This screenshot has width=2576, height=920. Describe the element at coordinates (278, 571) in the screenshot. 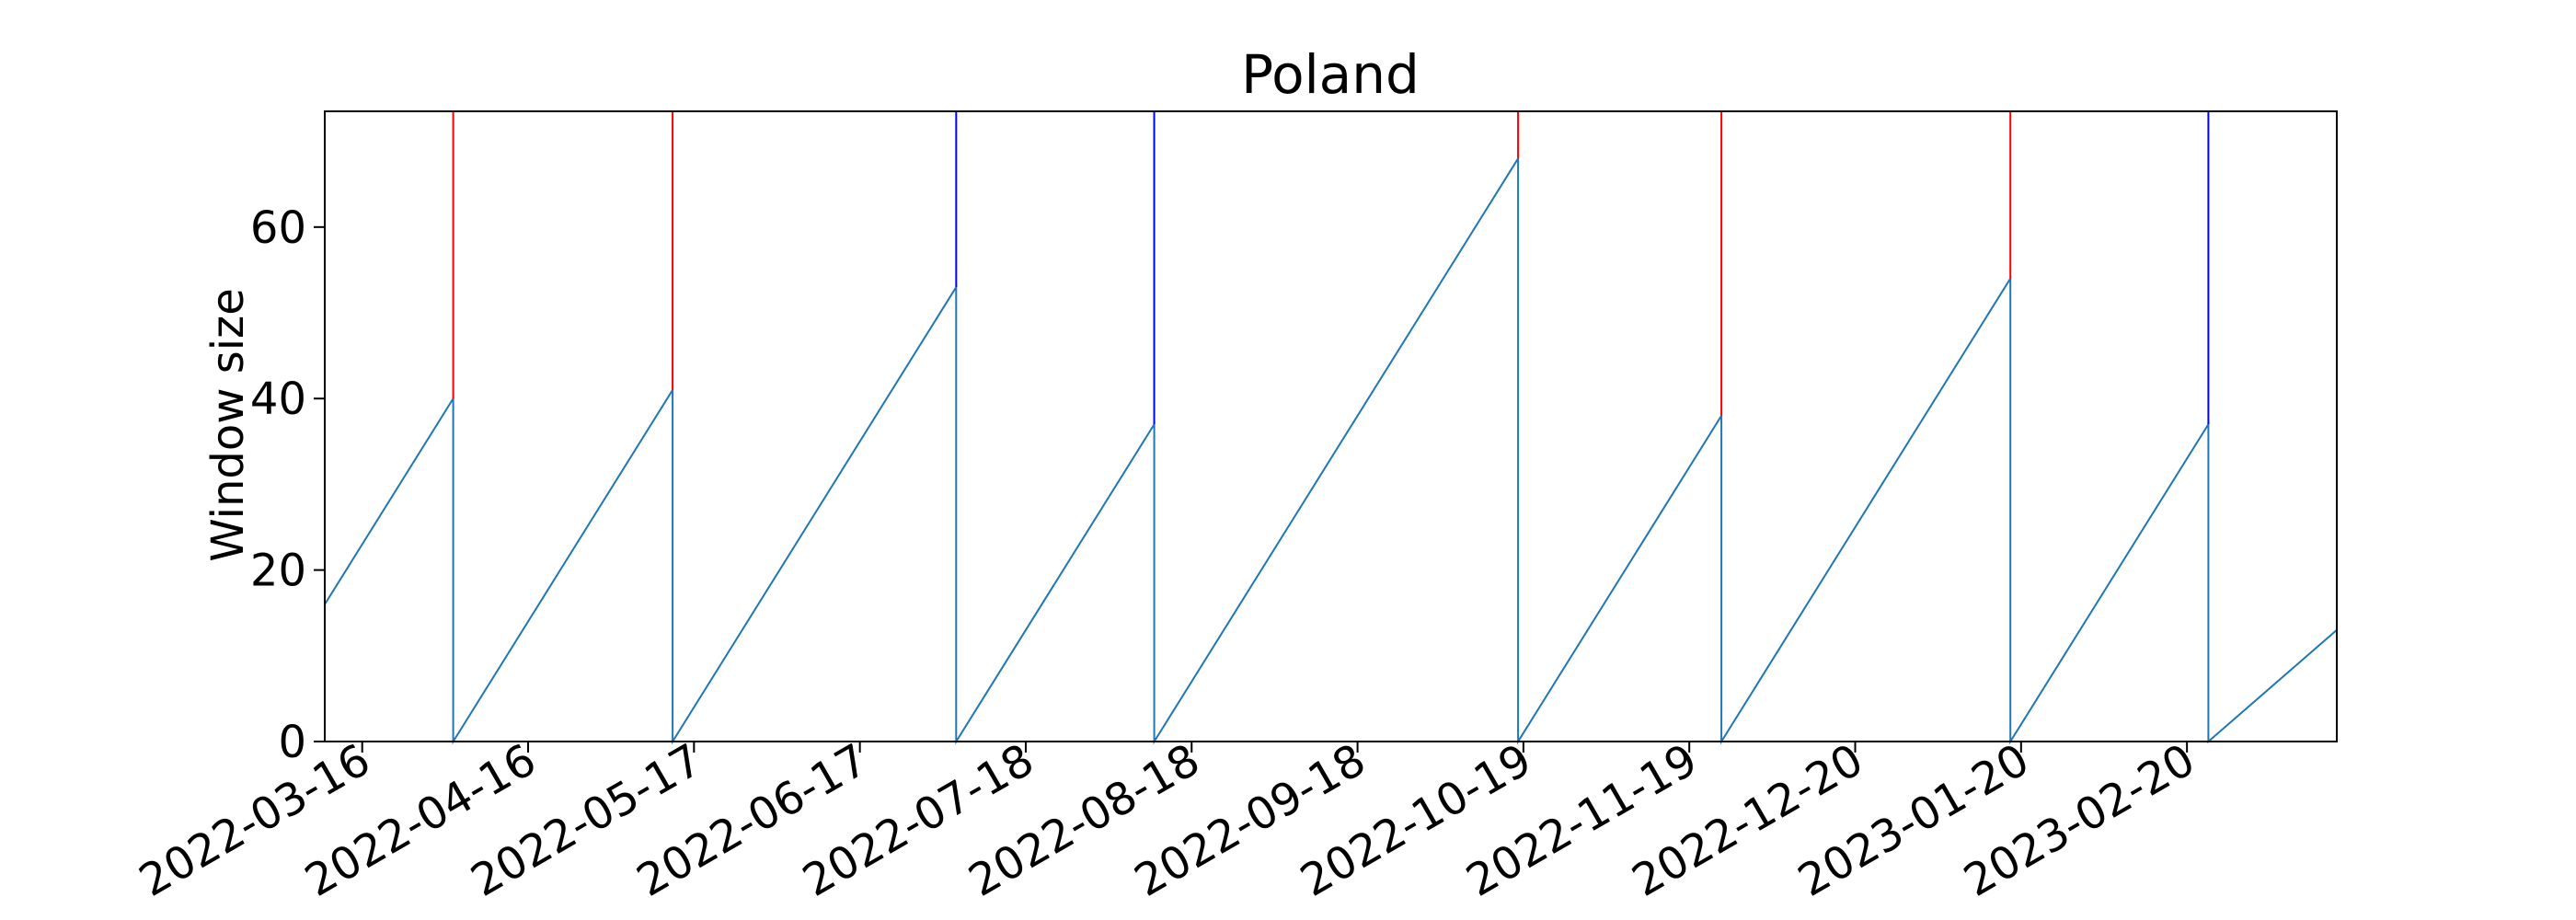

I see `y-tick-label: 20` at that location.